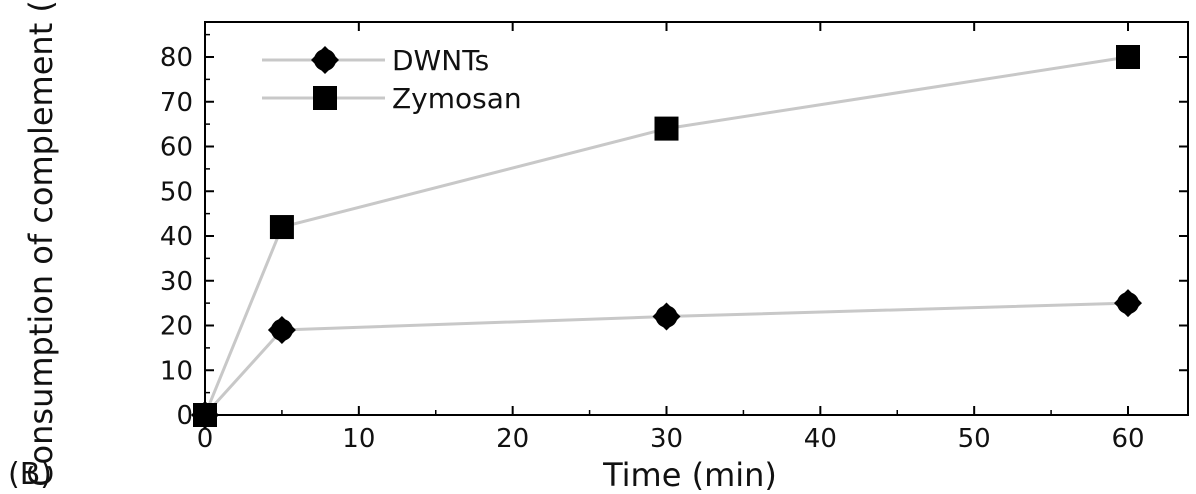 Image resolution: width=1196 pixels, height=494 pixels. I want to click on y-tick-label: 80, so click(176, 58).